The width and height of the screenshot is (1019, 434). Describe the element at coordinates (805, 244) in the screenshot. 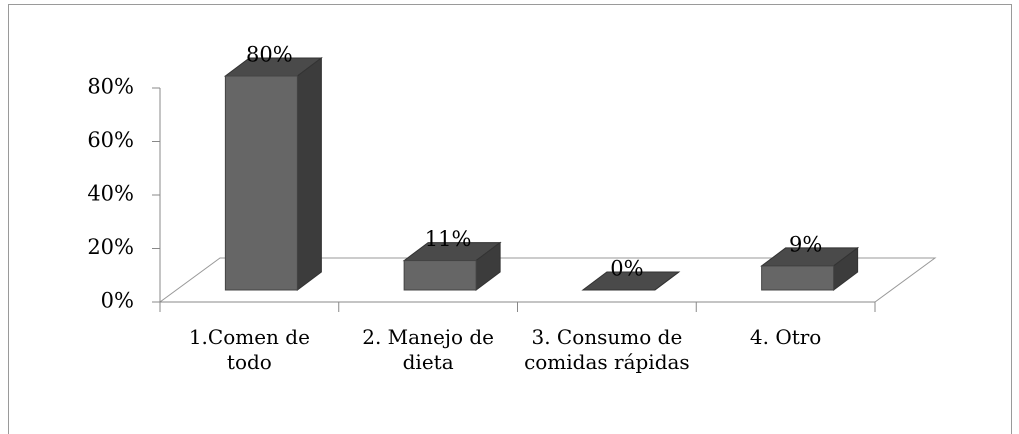

I see `value-label: 9%` at that location.